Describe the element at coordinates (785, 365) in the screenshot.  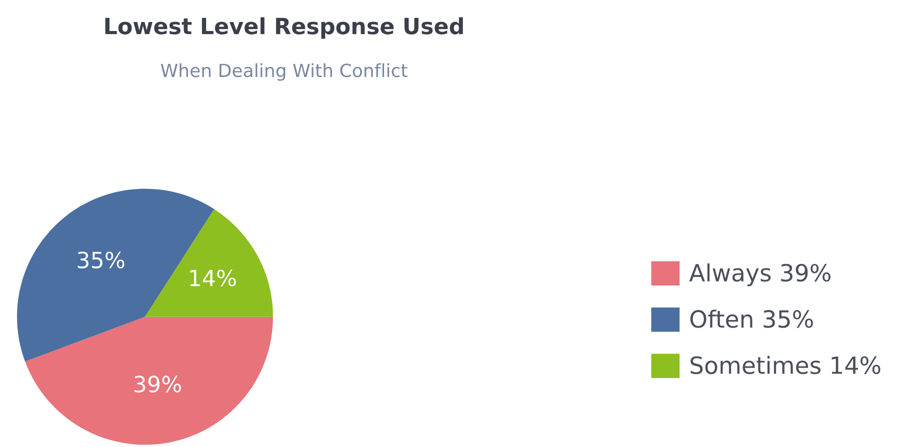
I see `legend-label: Sometimes 14%` at that location.